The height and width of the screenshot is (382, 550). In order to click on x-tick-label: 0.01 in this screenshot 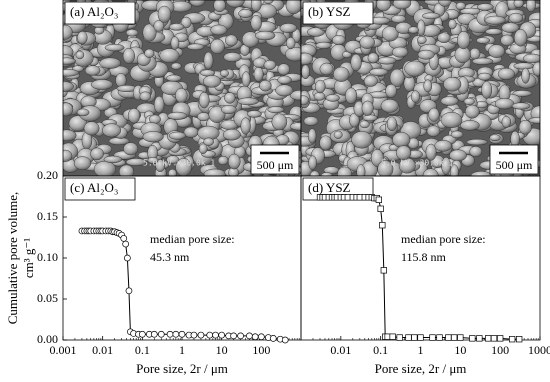, I will do `click(102, 350)`.